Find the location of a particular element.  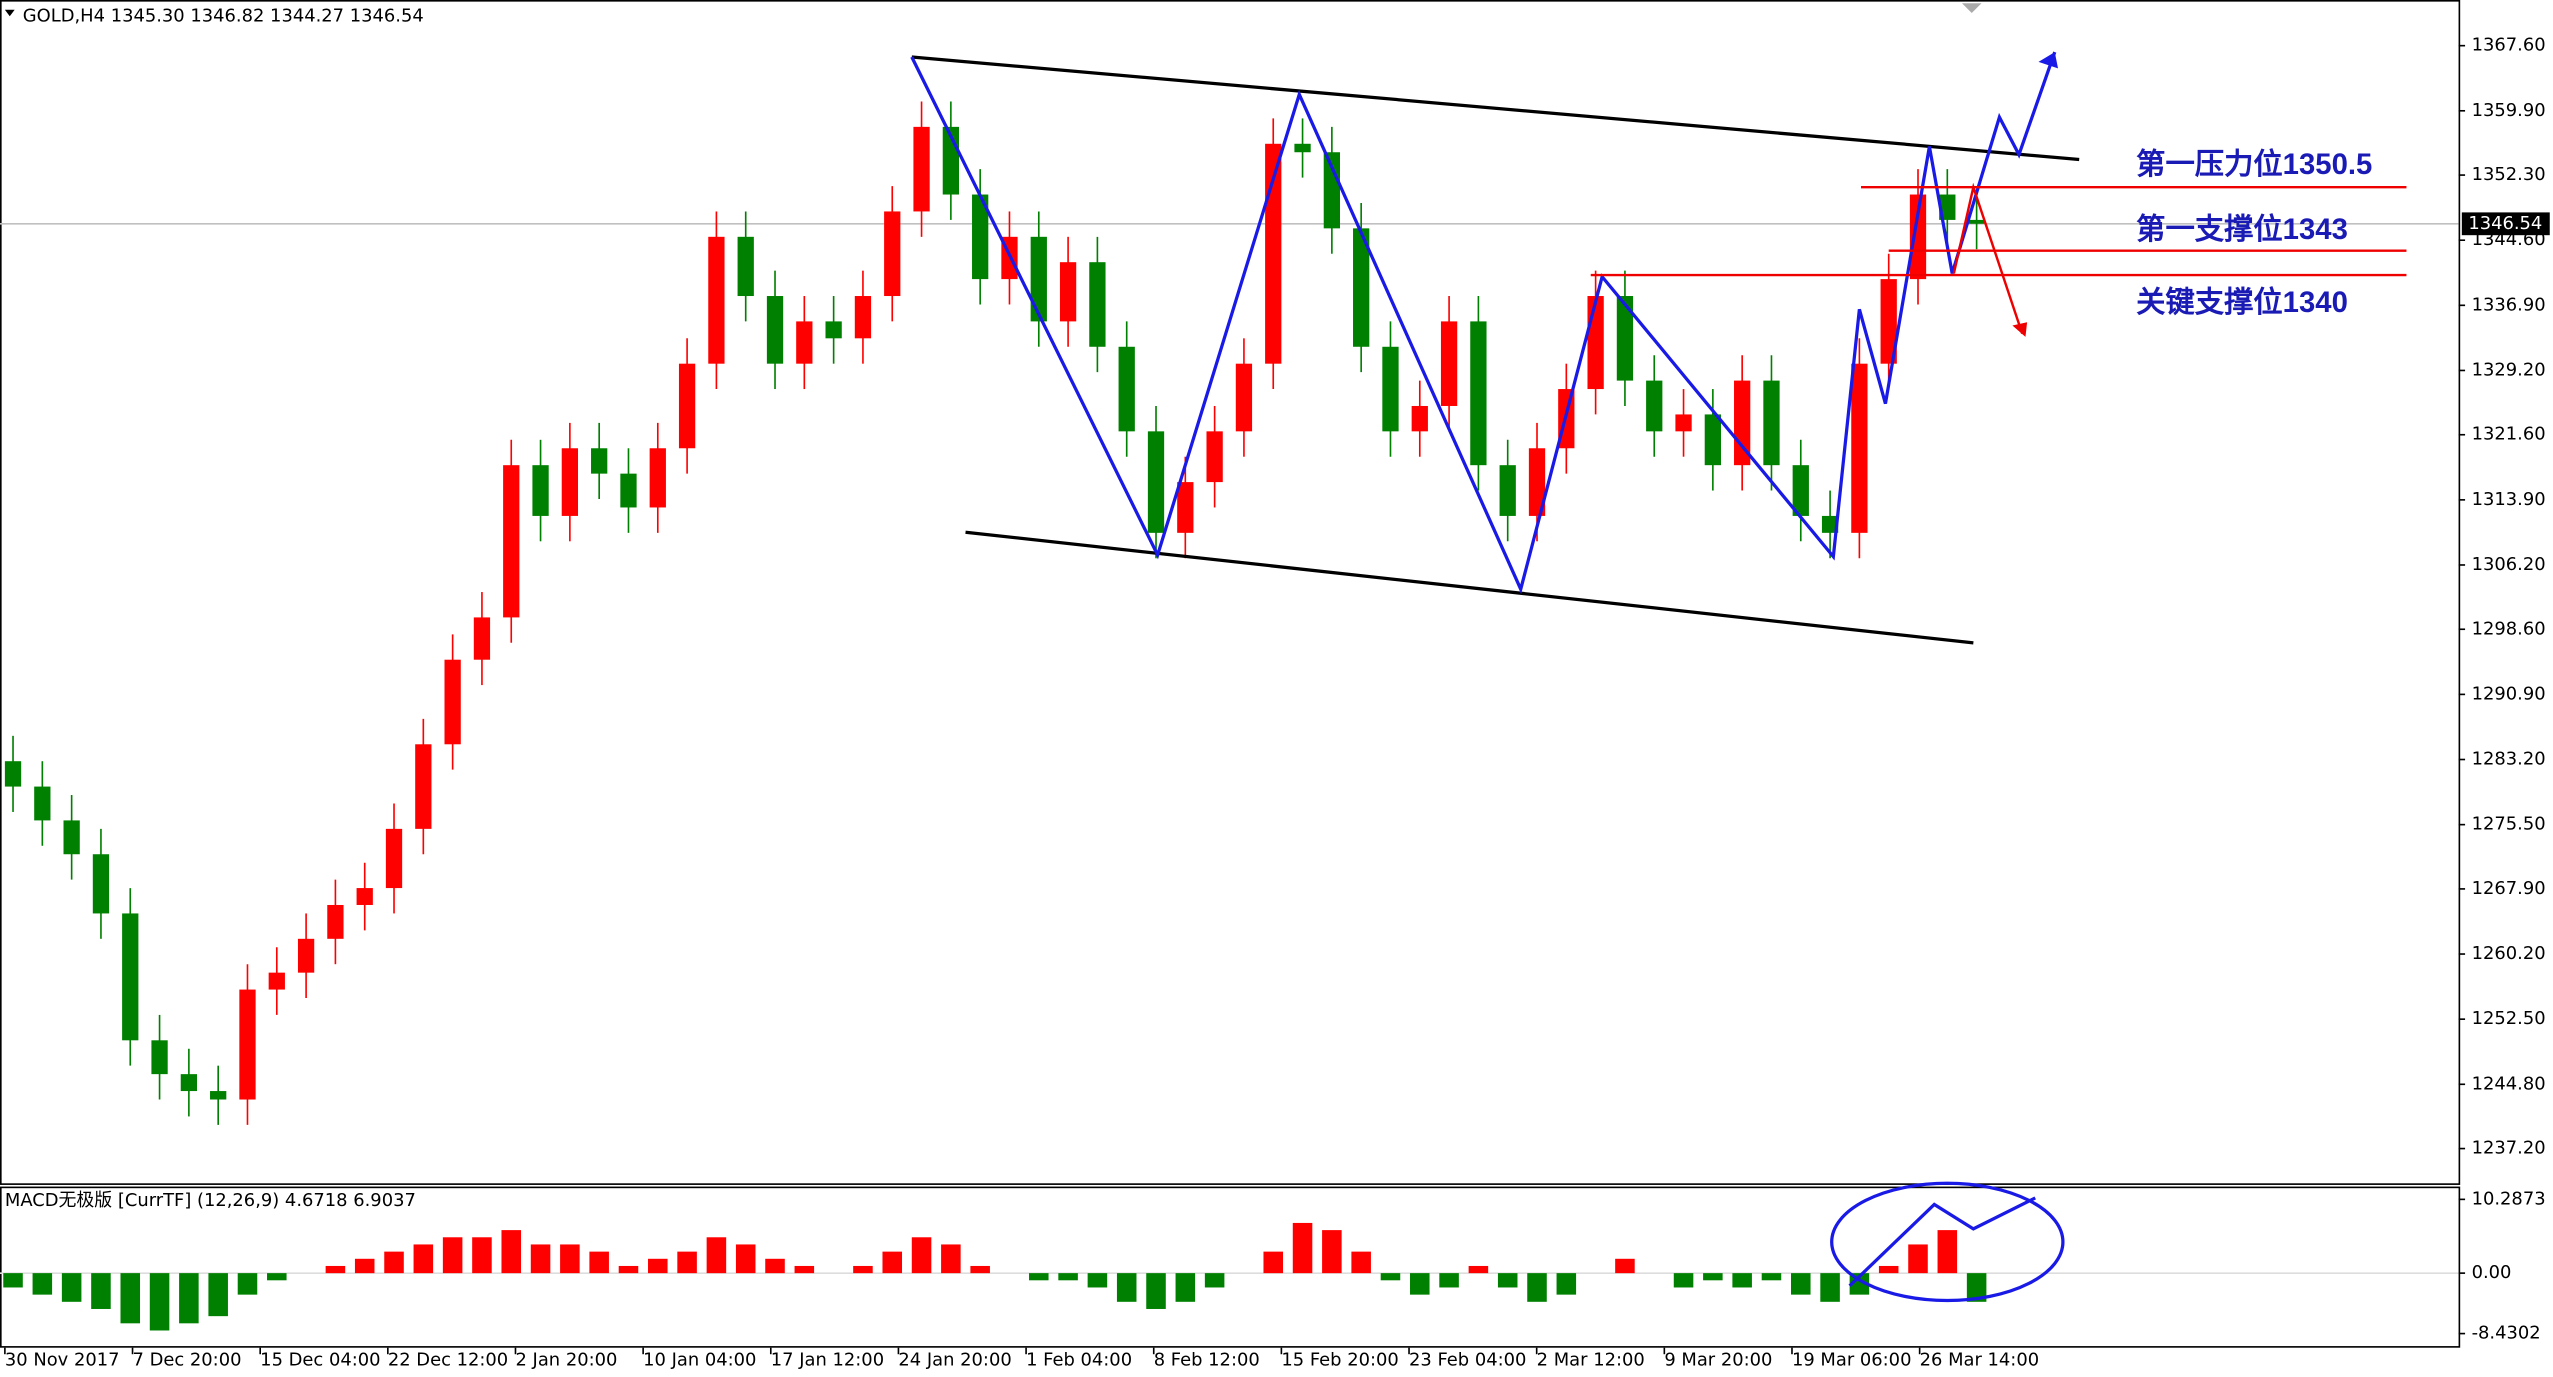

macd-title: MACD无极版 [CurrTF] (12,26,9) 4.6718 6.9037 is located at coordinates (210, 1200).